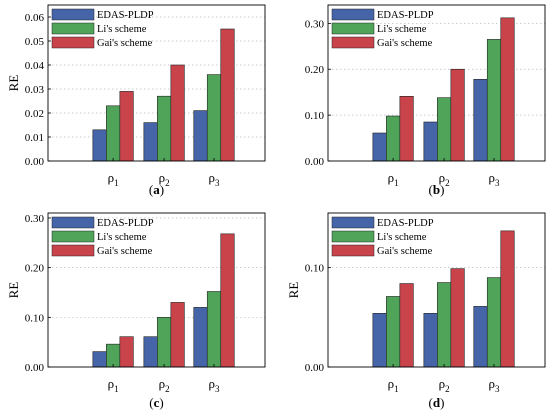 Image resolution: width=550 pixels, height=415 pixels. I want to click on y-tick-label: 0.01, so click(34, 138).